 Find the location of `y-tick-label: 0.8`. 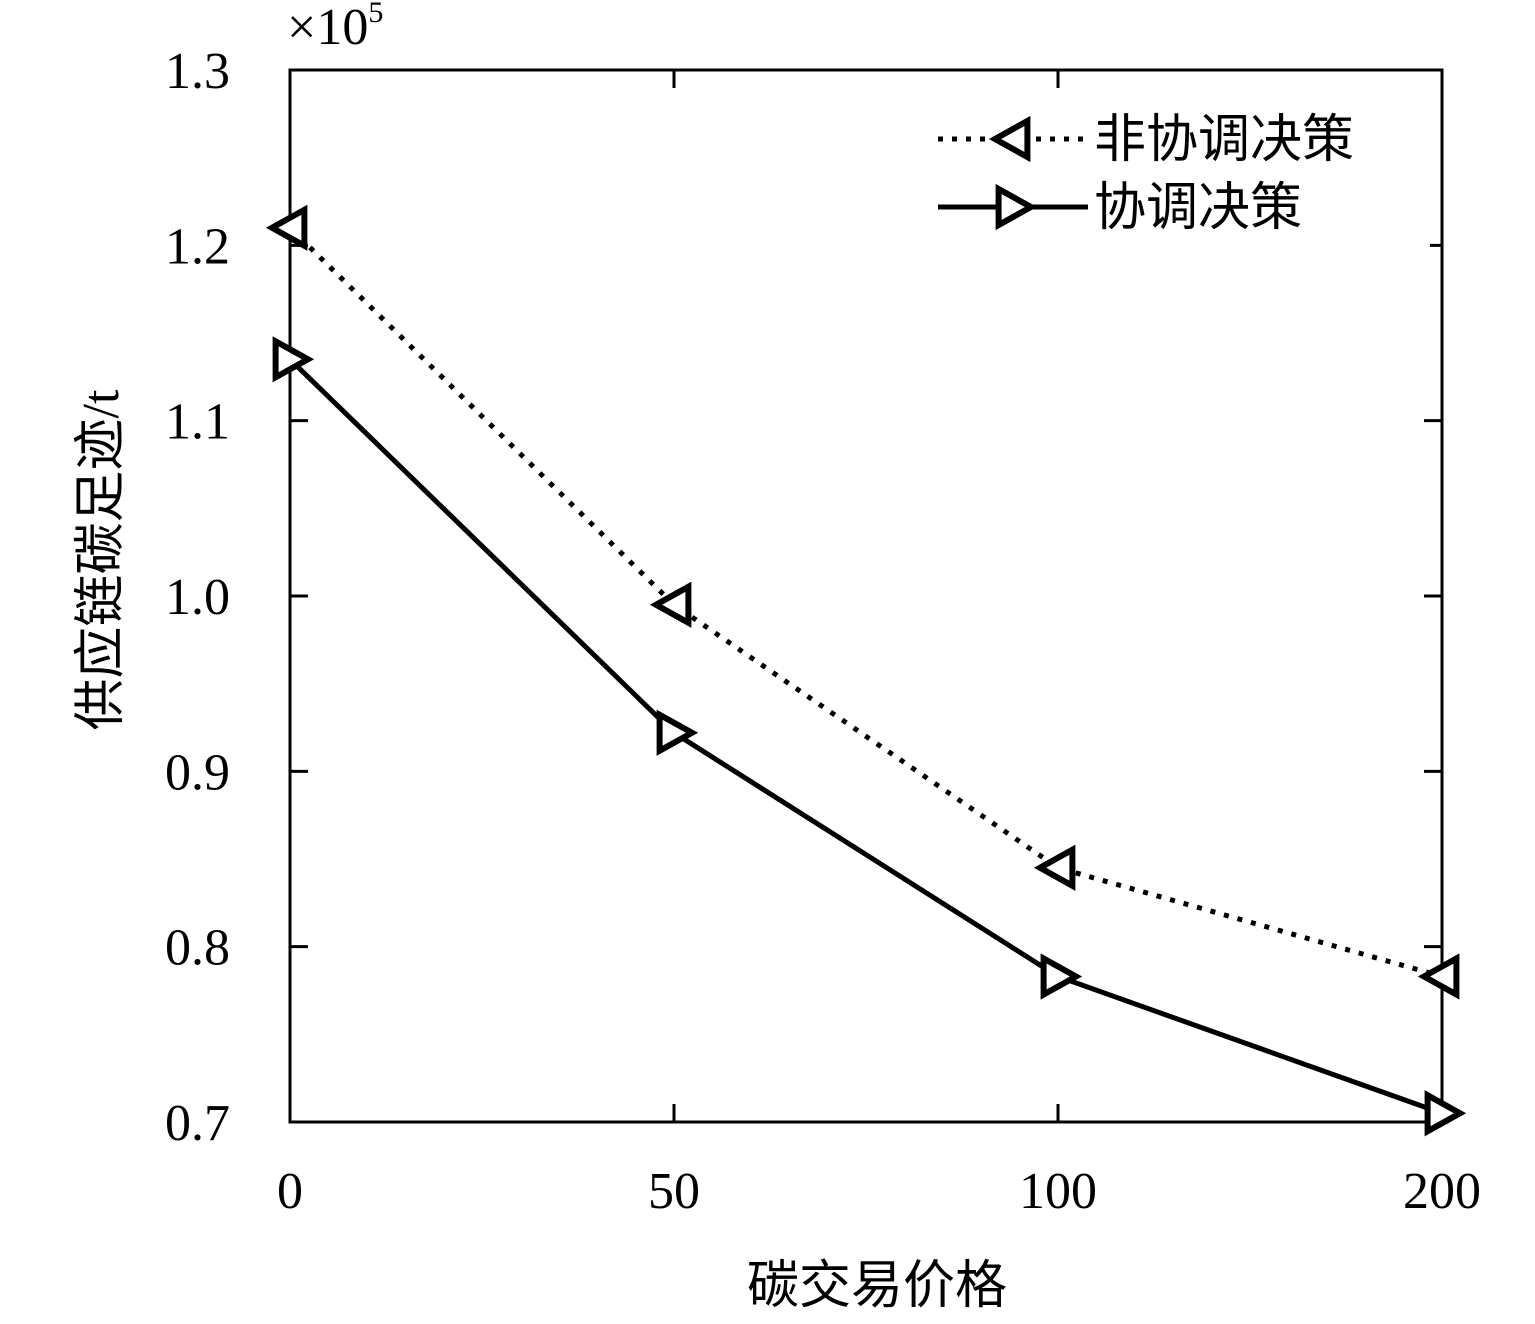

y-tick-label: 0.8 is located at coordinates (197, 948).